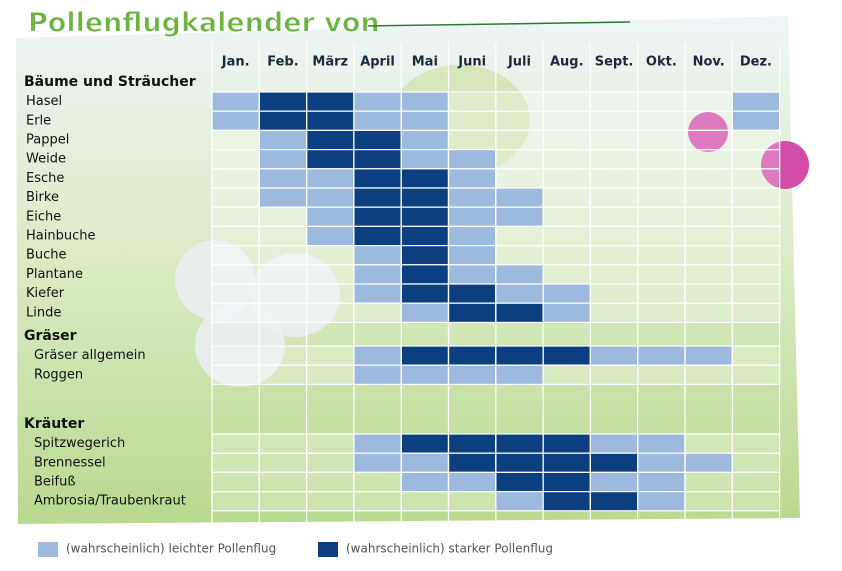 The height and width of the screenshot is (571, 842). What do you see at coordinates (45, 178) in the screenshot?
I see `row-label: Esche` at bounding box center [45, 178].